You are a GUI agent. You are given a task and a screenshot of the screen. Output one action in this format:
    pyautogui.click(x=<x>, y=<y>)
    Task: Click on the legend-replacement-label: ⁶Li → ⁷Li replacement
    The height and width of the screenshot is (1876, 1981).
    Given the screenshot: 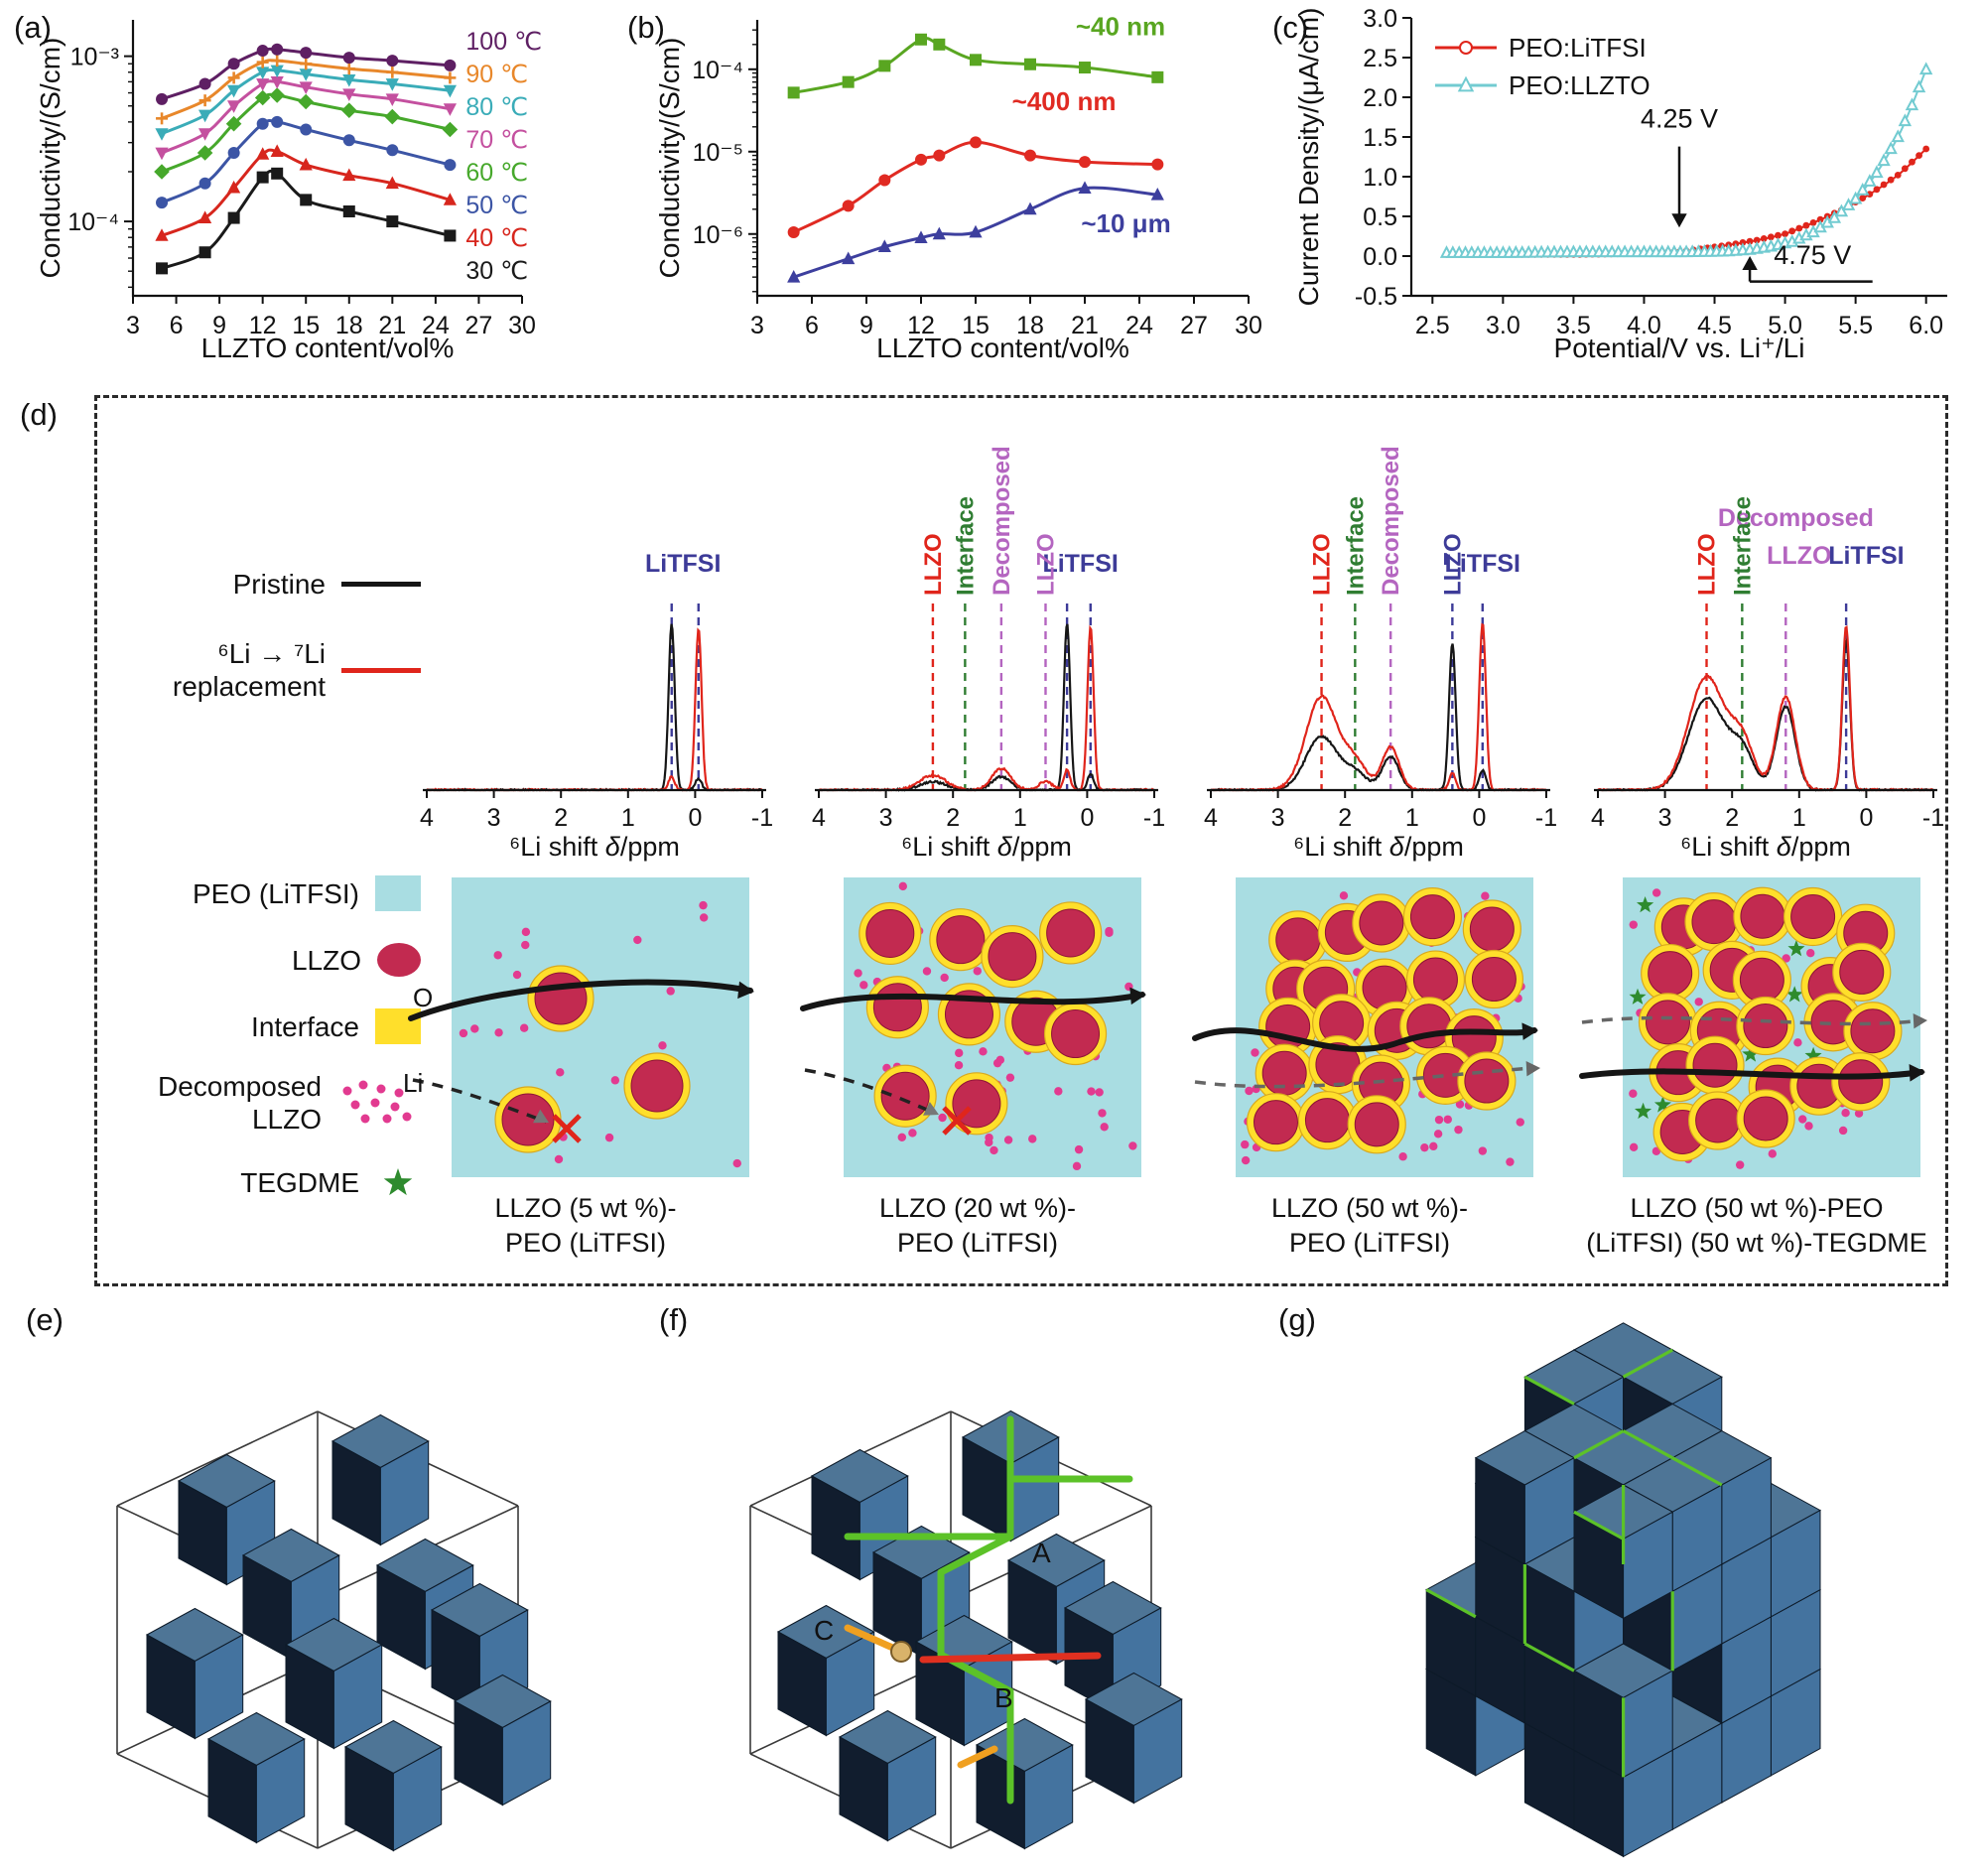 What is the action you would take?
    pyautogui.click(x=218, y=670)
    